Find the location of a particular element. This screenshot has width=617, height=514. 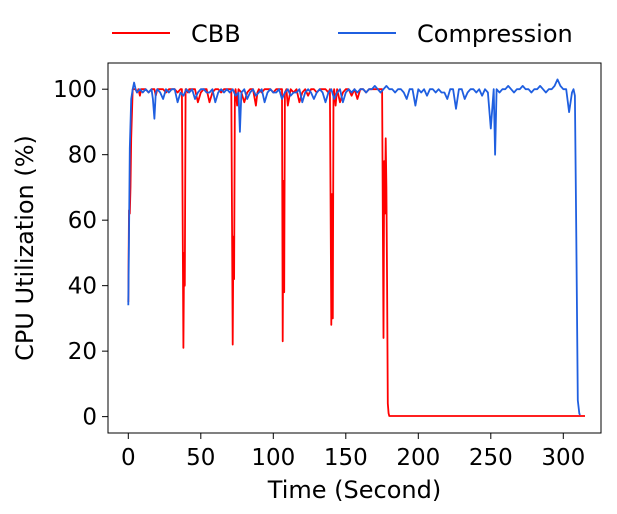

x-axis-title: Time (Second) is located at coordinates (354, 490).